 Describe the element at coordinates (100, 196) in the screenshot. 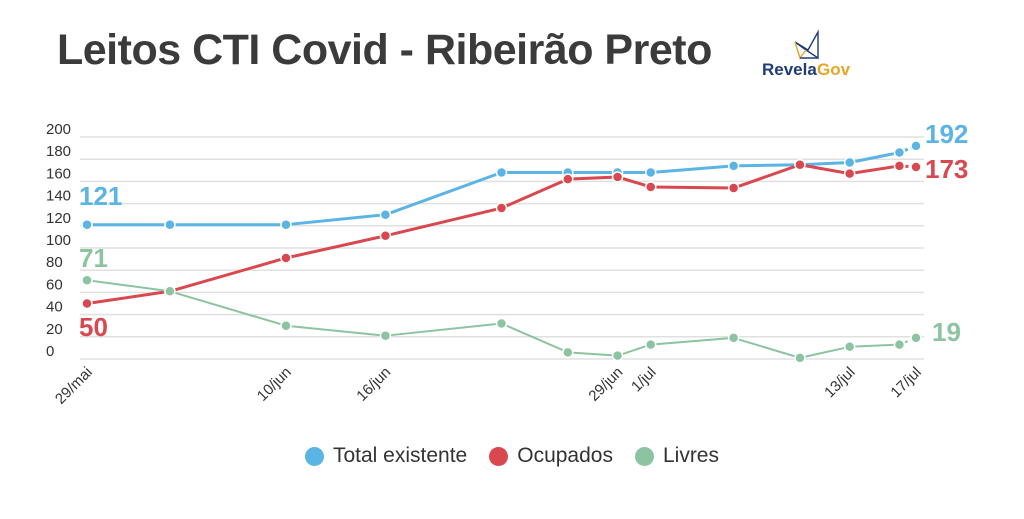

I see `series-start-label: 121` at that location.